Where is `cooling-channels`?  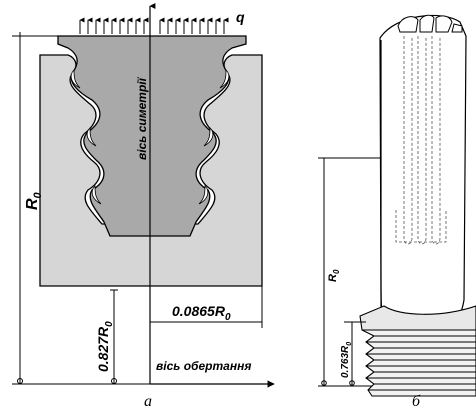 cooling-channels is located at coordinates (421, 140).